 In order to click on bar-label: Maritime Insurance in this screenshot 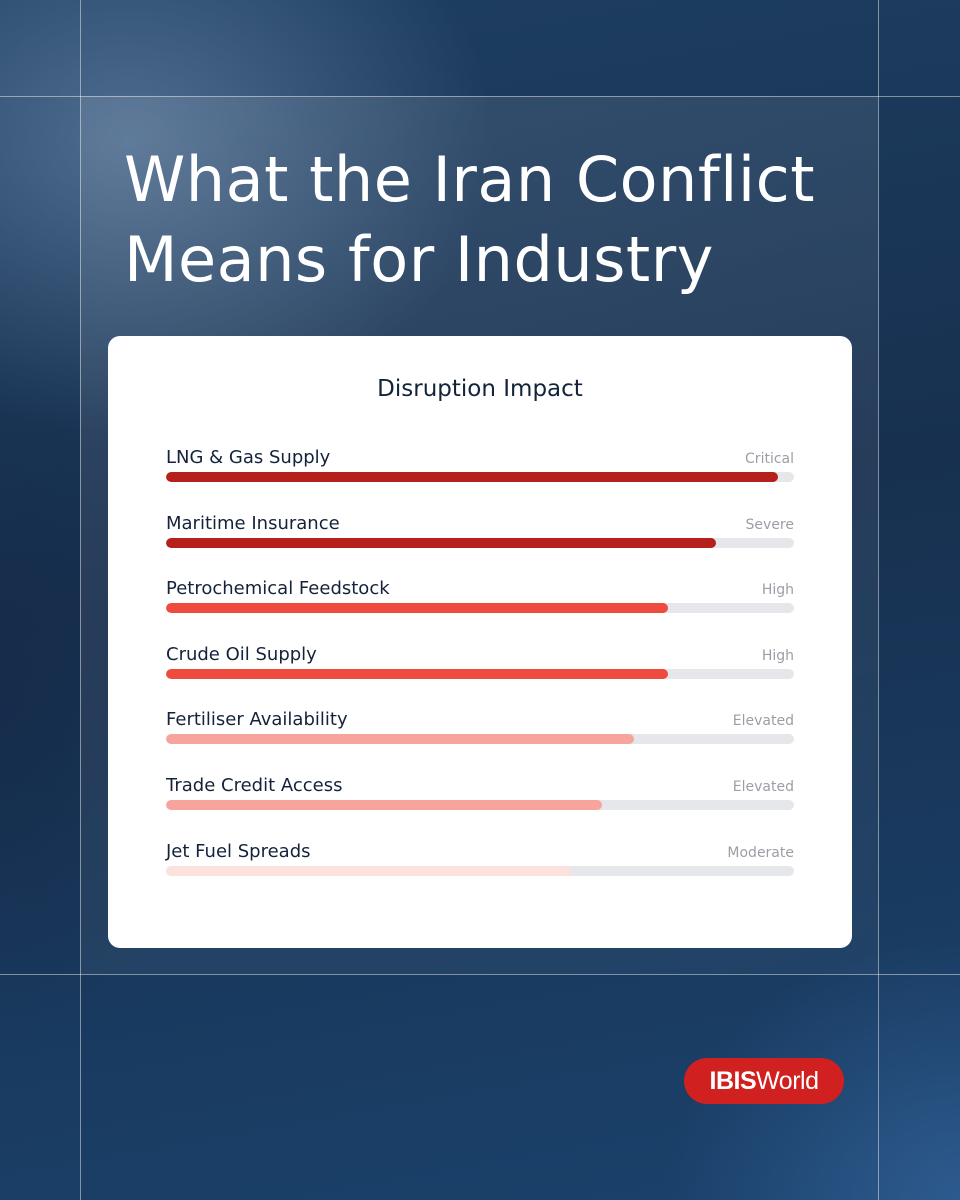, I will do `click(253, 523)`.